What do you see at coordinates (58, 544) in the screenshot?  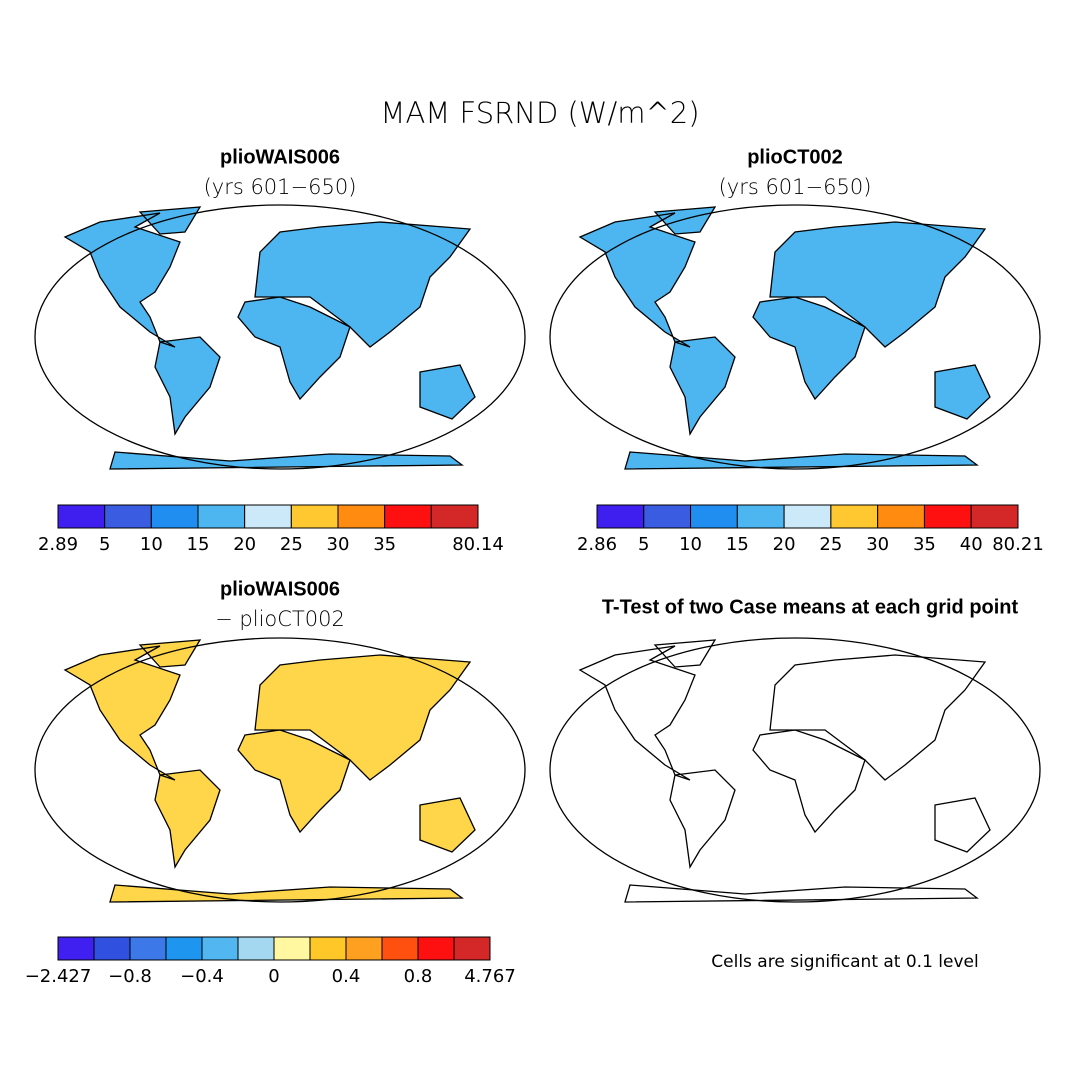 I see `colorbar-label: 2.89` at bounding box center [58, 544].